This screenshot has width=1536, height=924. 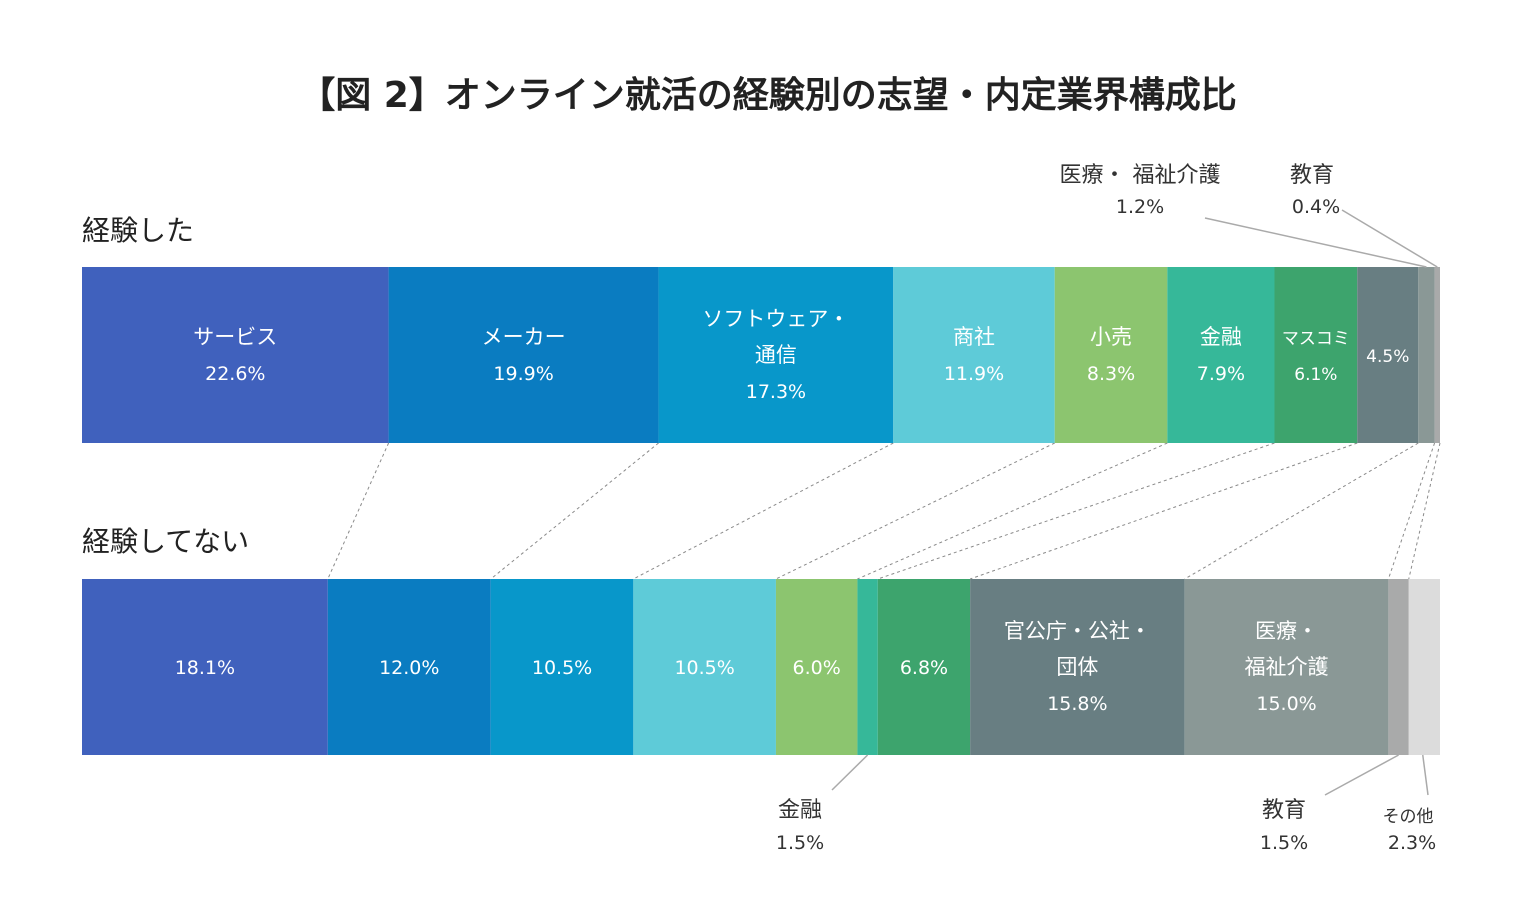 I want to click on bar-value-label: 15.0%, so click(x=1286, y=704).